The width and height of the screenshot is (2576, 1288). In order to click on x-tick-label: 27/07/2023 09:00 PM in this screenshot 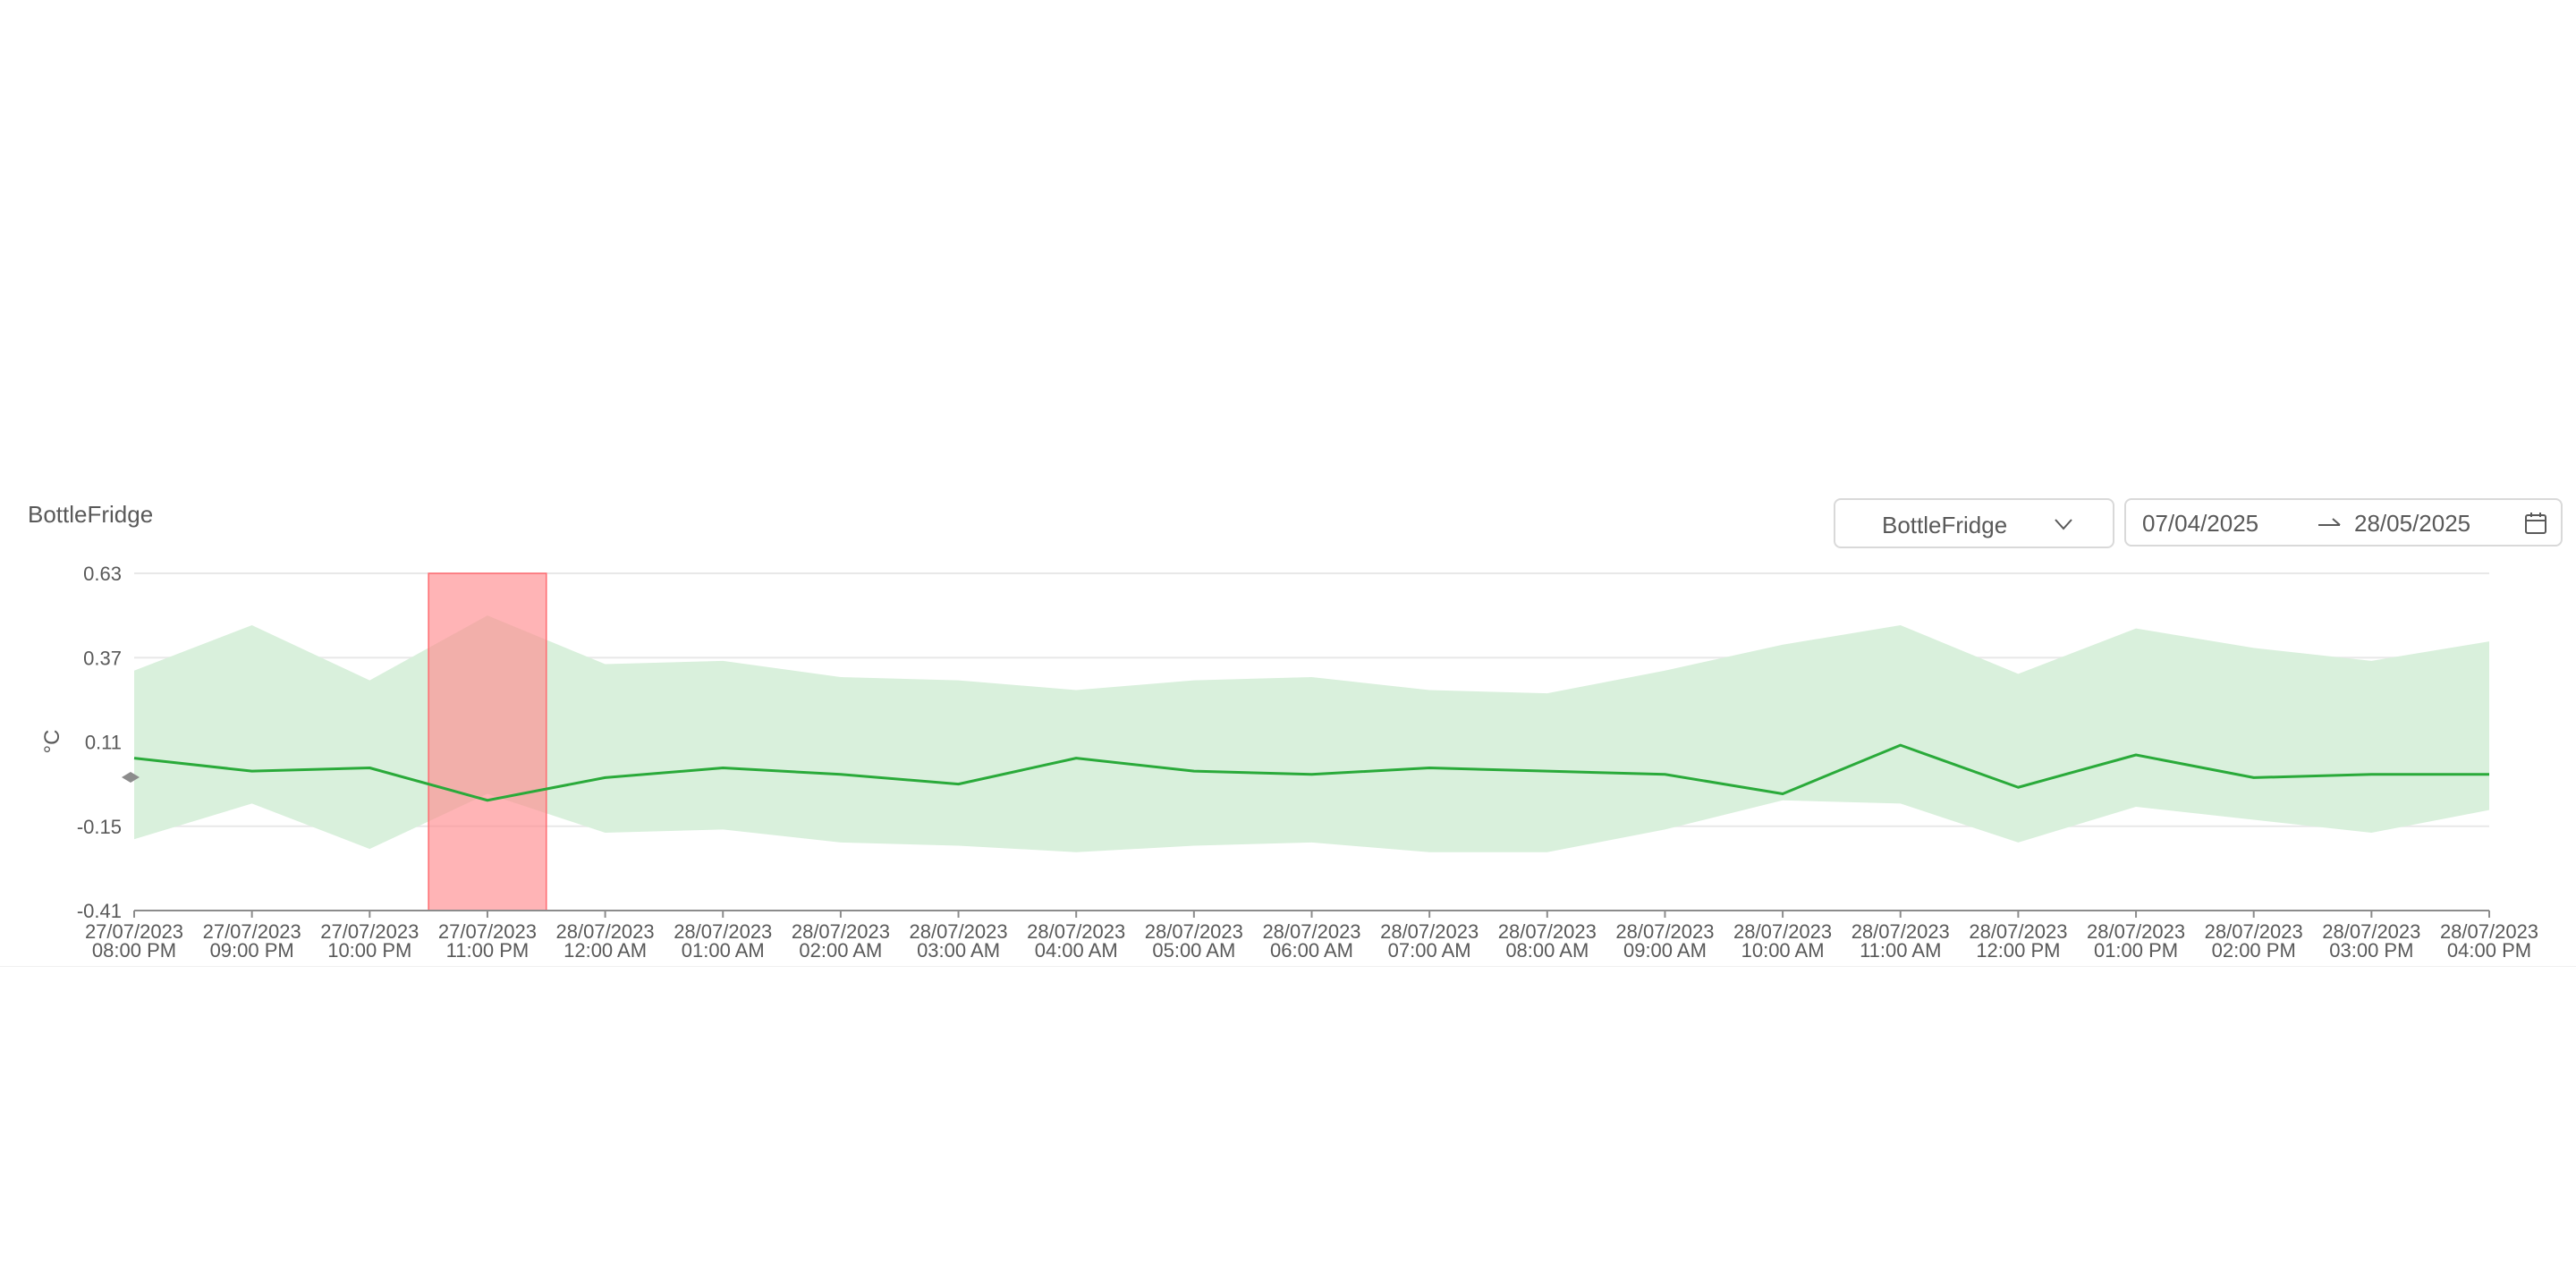, I will do `click(252, 941)`.